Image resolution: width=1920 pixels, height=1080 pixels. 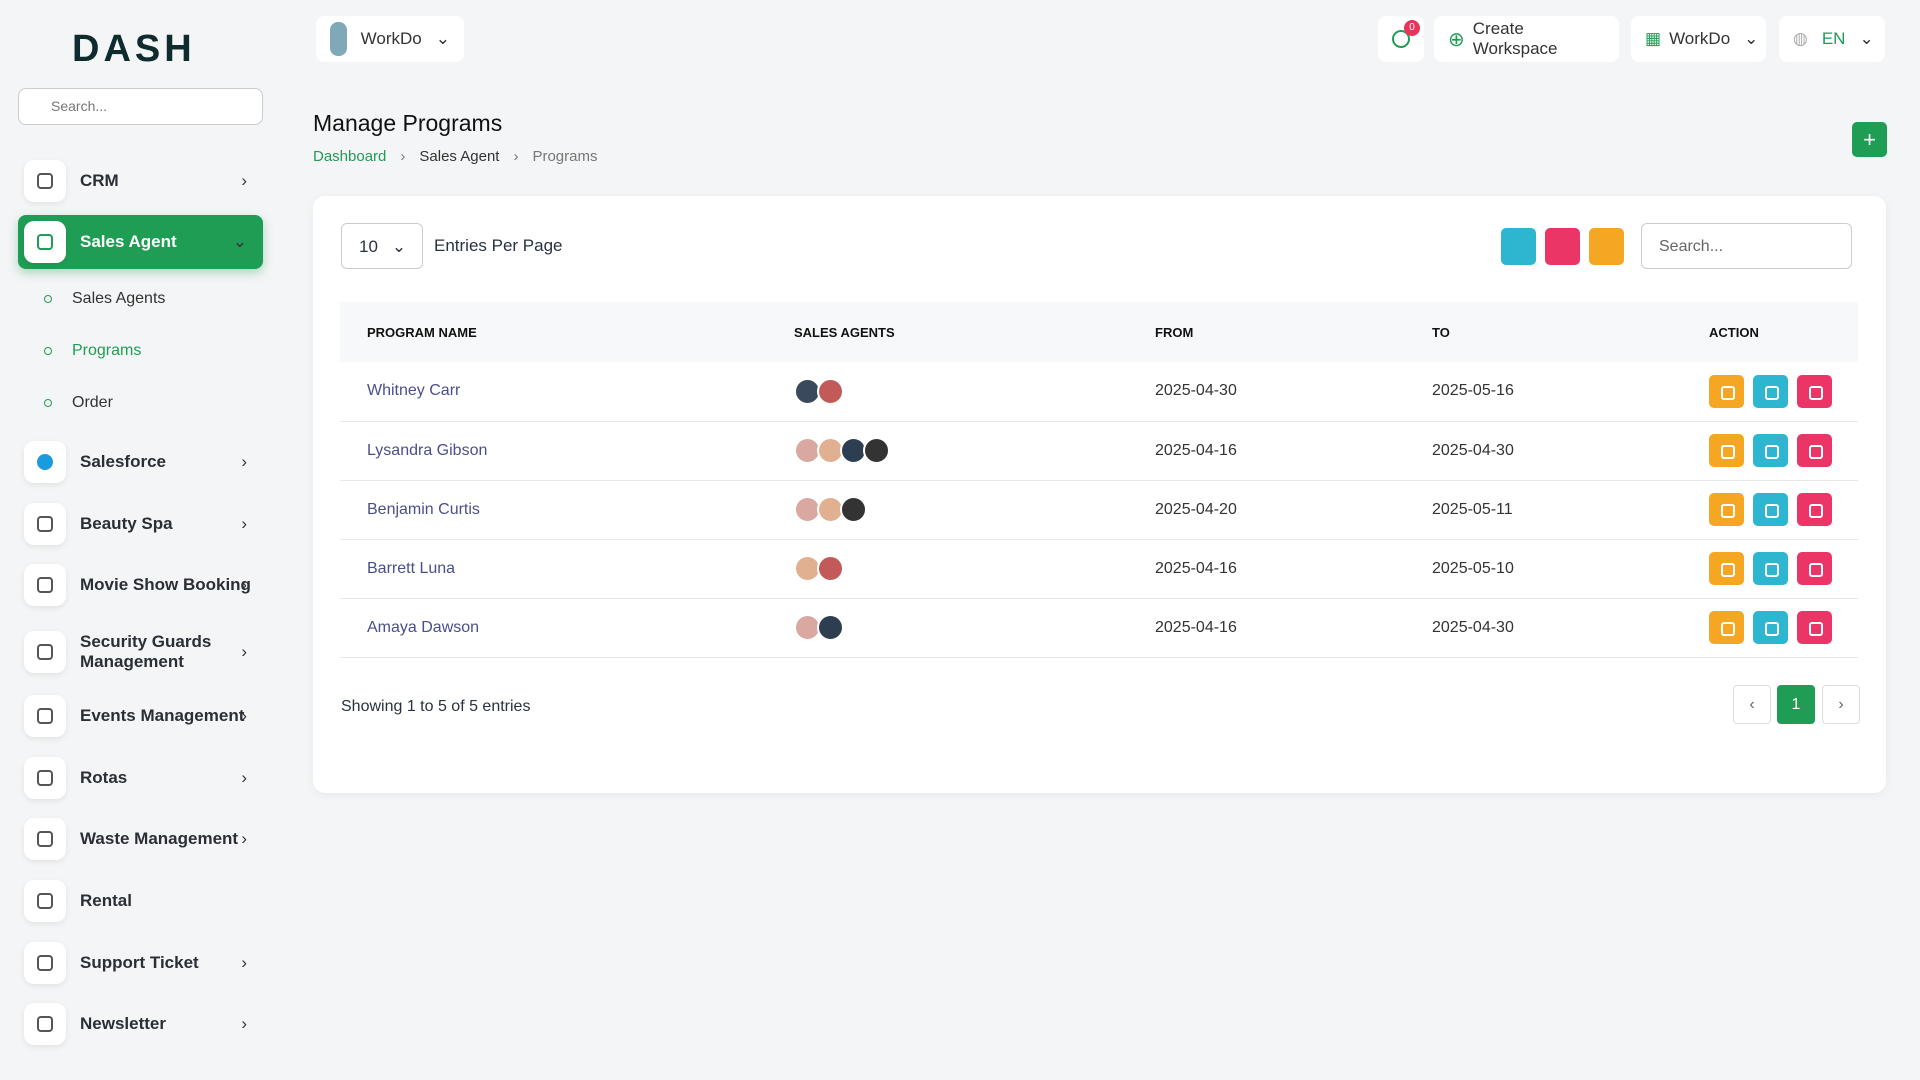 I want to click on label: Salesforce, so click(x=123, y=461).